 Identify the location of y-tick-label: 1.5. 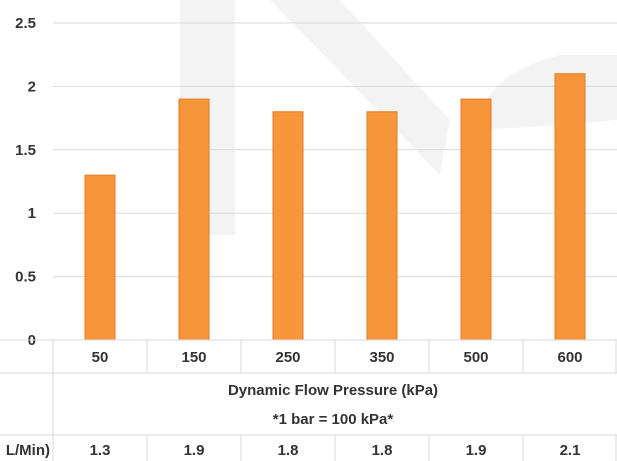
(25, 150).